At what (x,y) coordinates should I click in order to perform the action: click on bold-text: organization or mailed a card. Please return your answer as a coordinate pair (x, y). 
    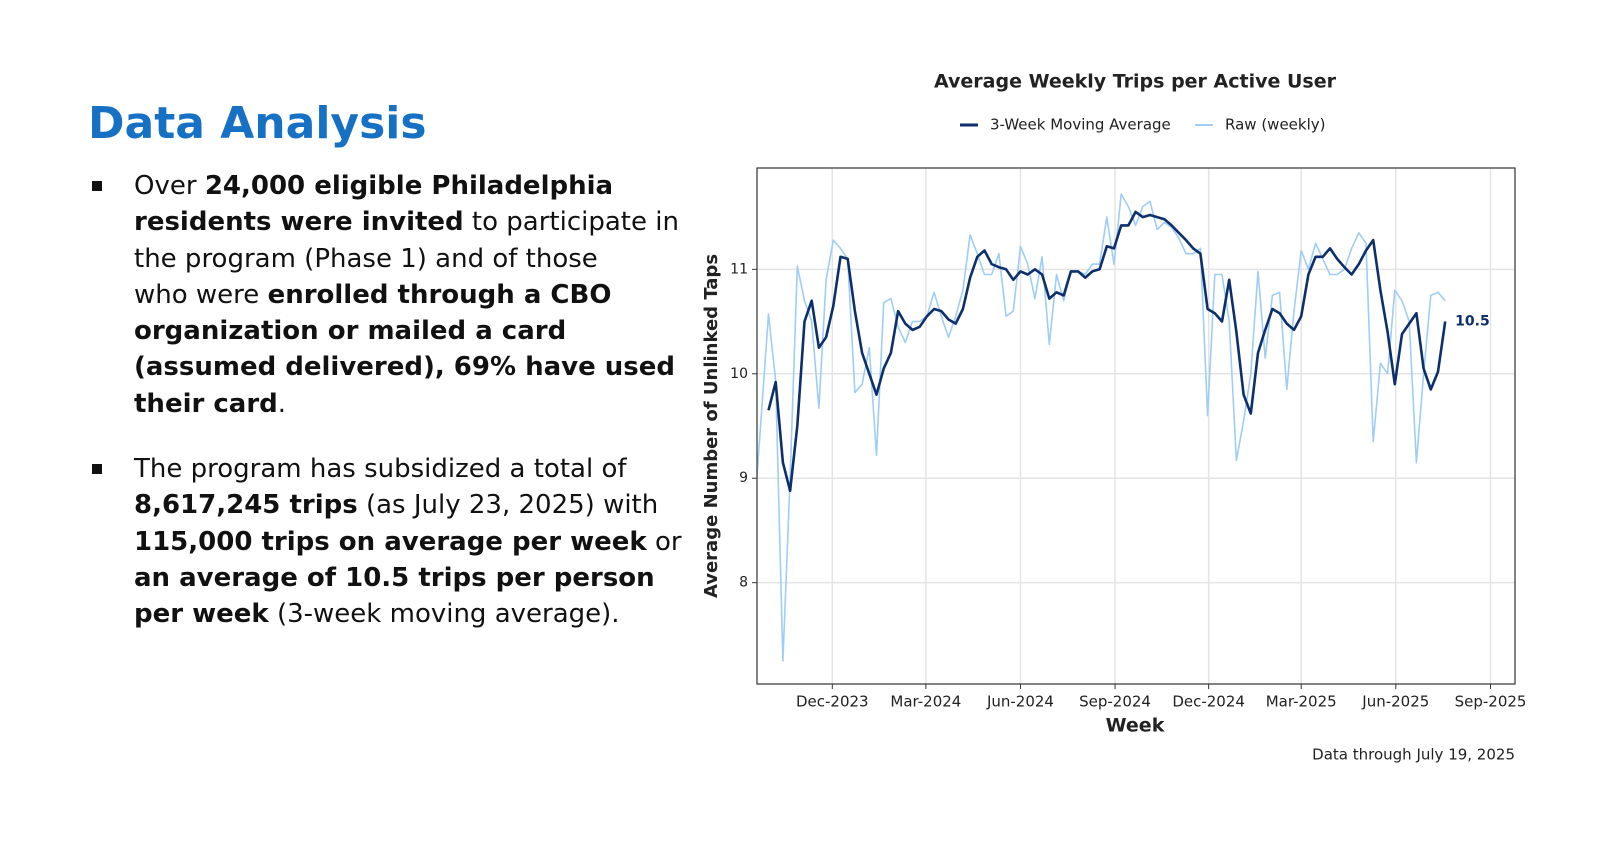
    Looking at the image, I should click on (350, 331).